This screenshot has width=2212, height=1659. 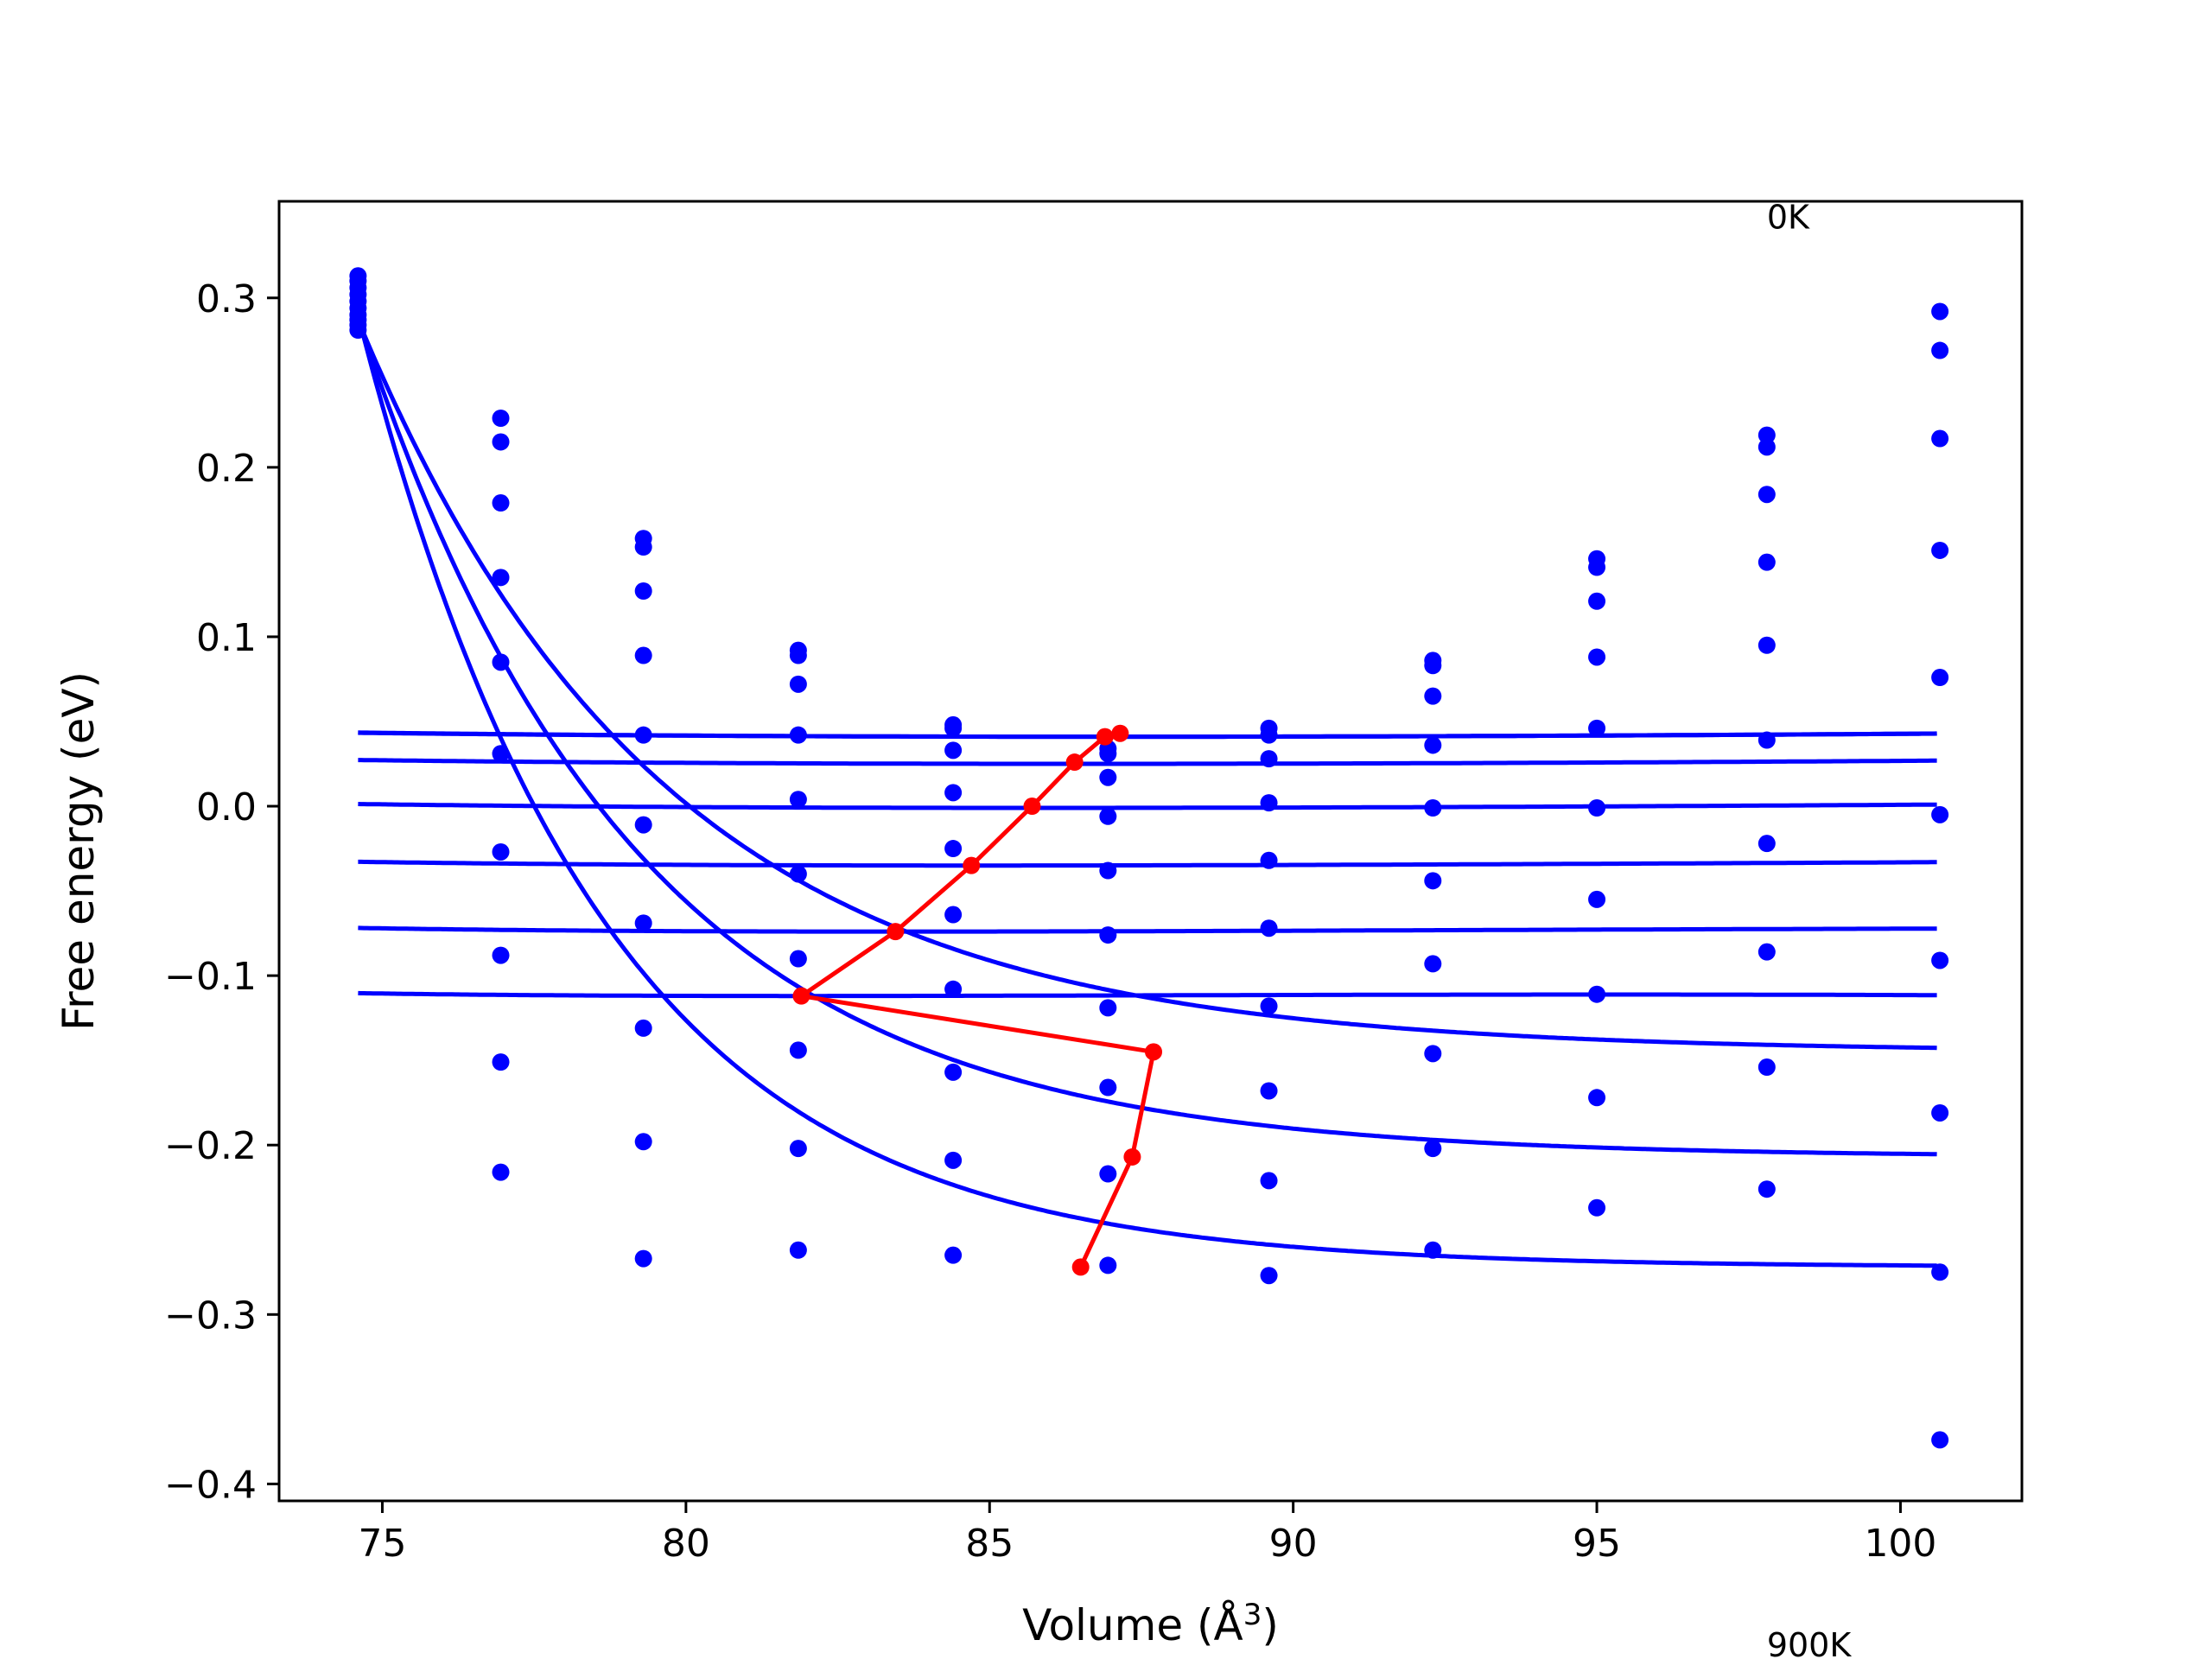 I want to click on x-tick-label: 85, so click(x=990, y=1544).